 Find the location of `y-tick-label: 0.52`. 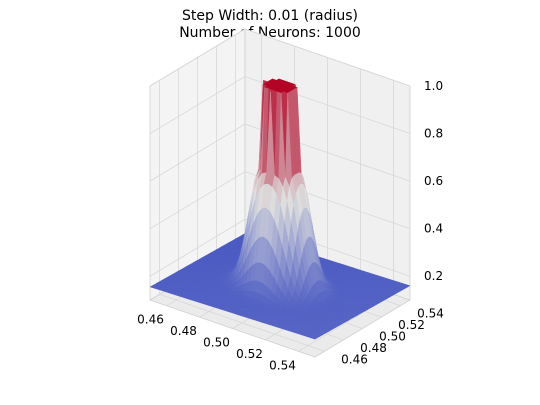

y-tick-label: 0.52 is located at coordinates (411, 325).